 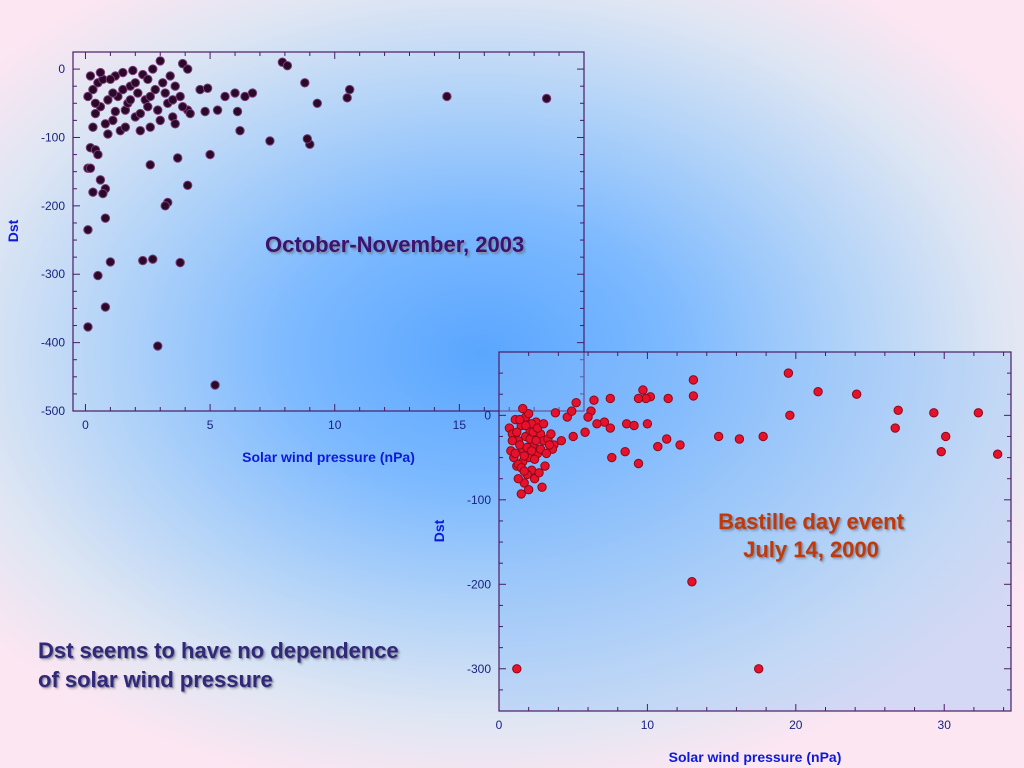 What do you see at coordinates (53, 206) in the screenshot?
I see `y-tick-label: -200` at bounding box center [53, 206].